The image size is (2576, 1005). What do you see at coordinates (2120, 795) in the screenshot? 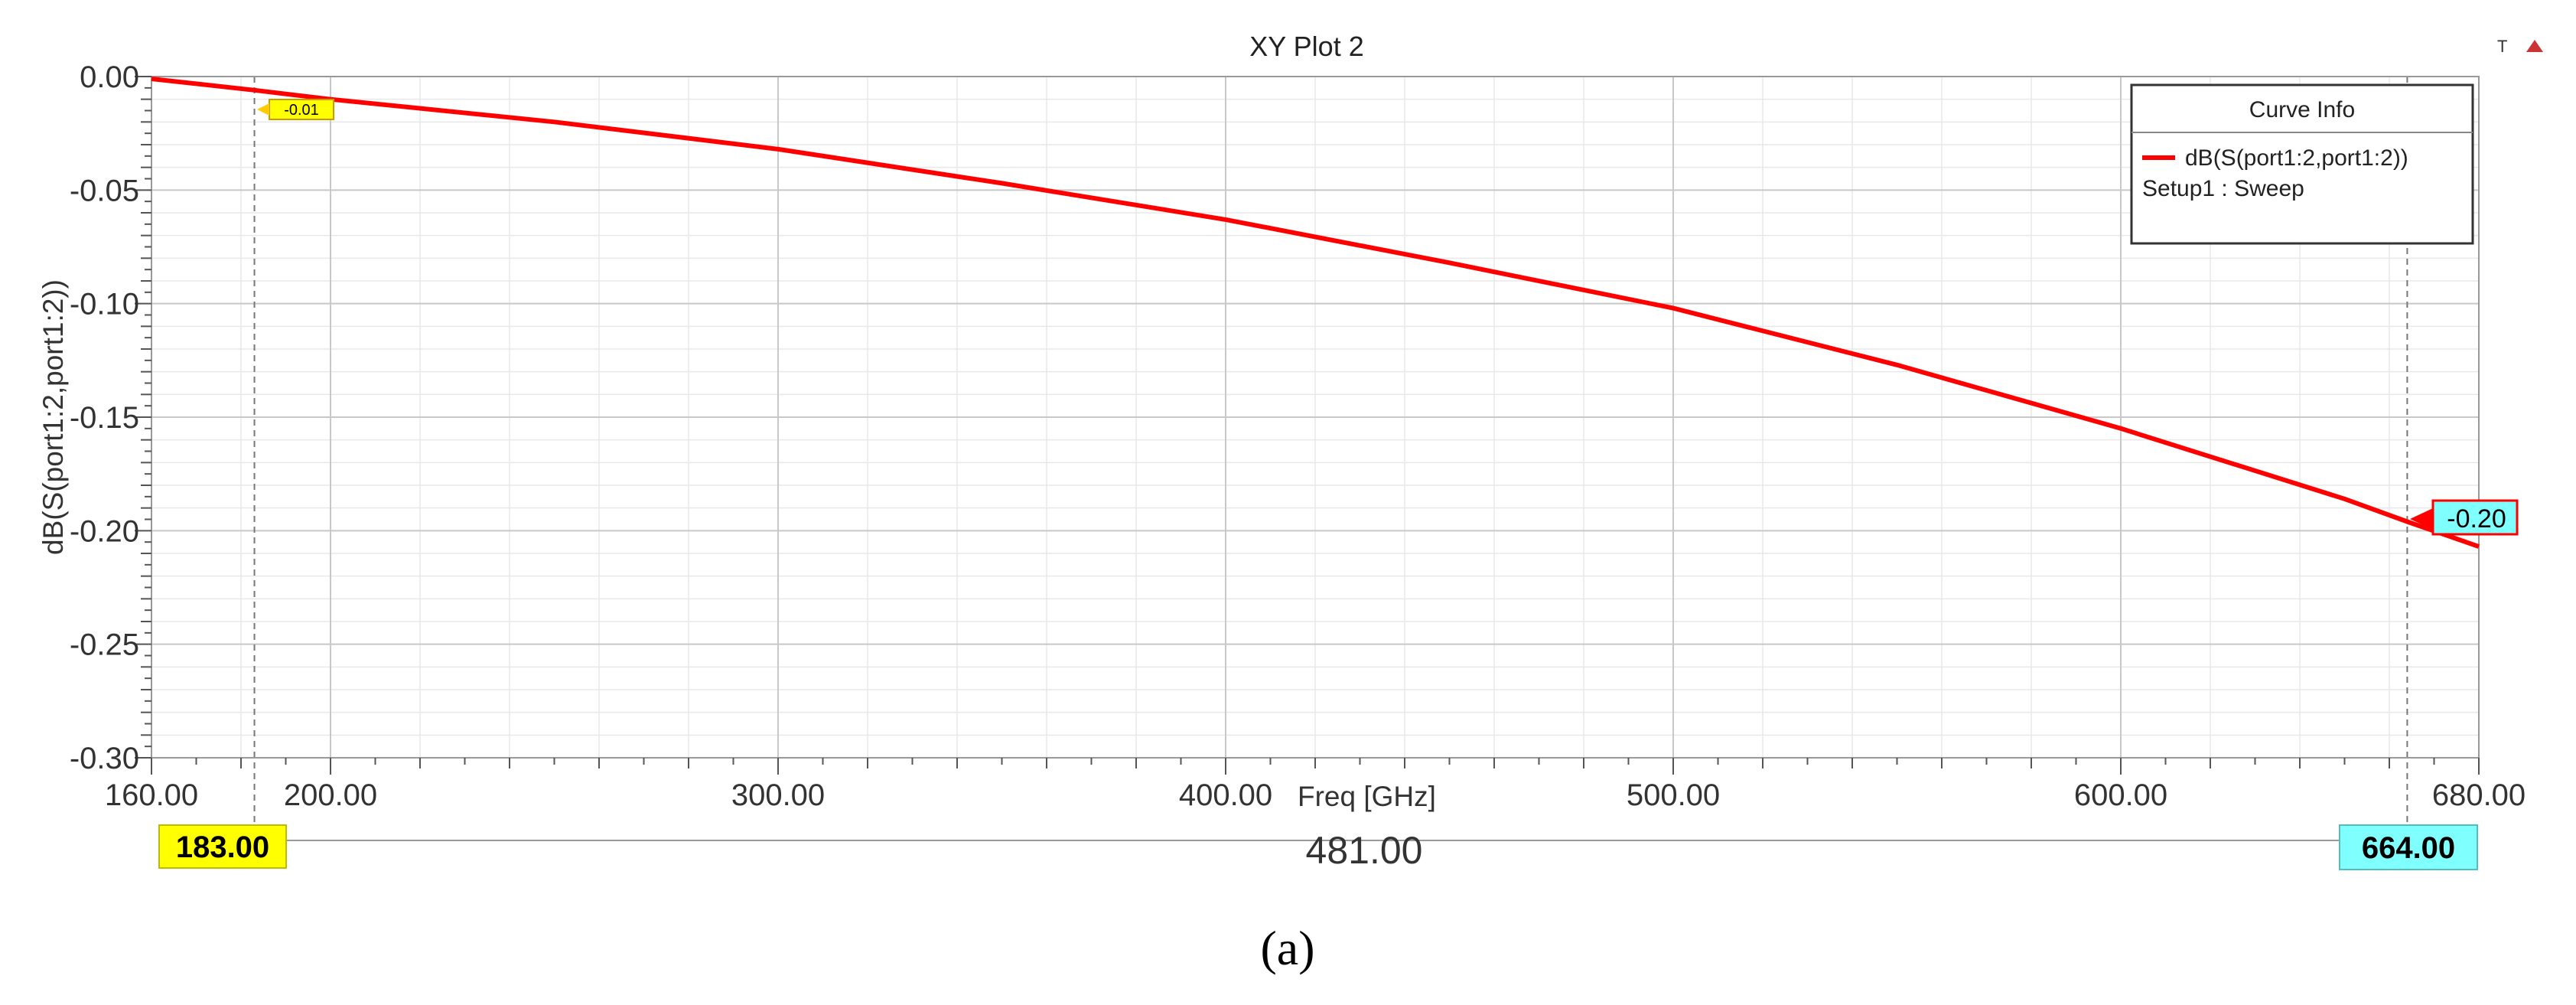
I see `x-tick-label: 600.00` at bounding box center [2120, 795].